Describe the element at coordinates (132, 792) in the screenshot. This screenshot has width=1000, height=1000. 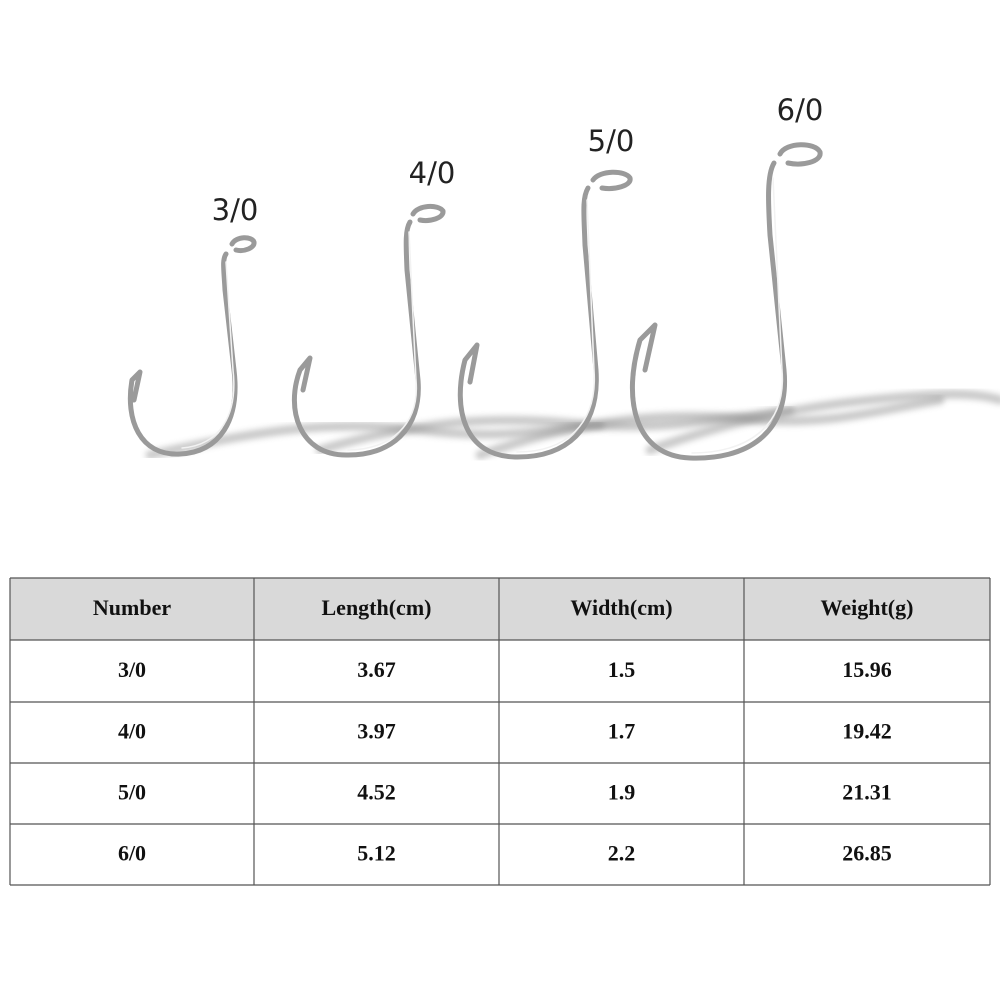
I see `table-cell: 5/0` at that location.